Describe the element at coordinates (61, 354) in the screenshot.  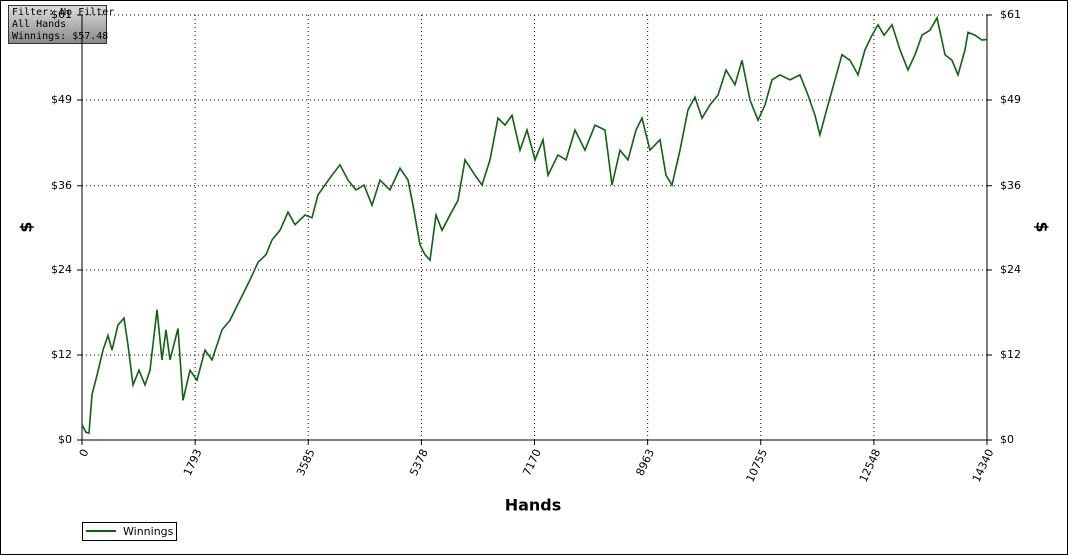
I see `y-tick-label: $12` at that location.